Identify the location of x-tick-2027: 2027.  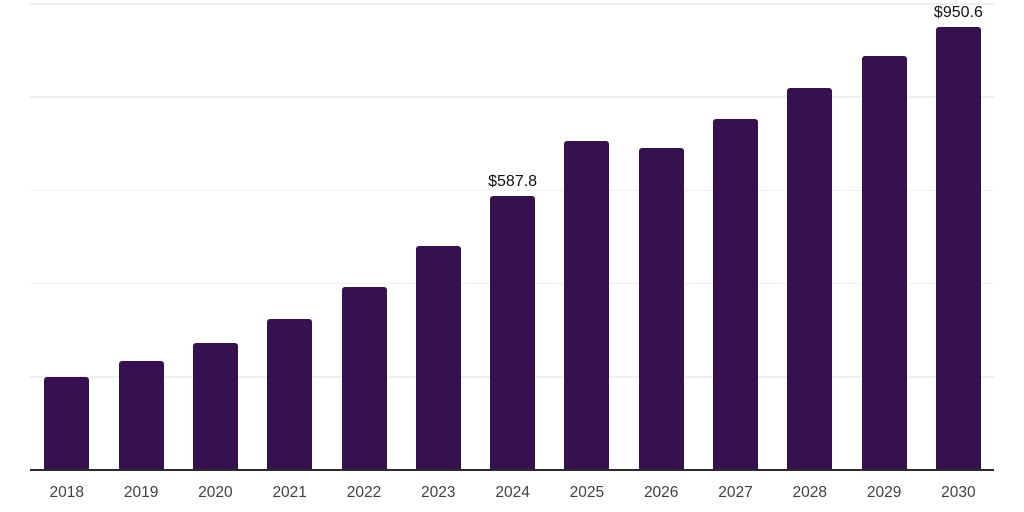
(735, 492).